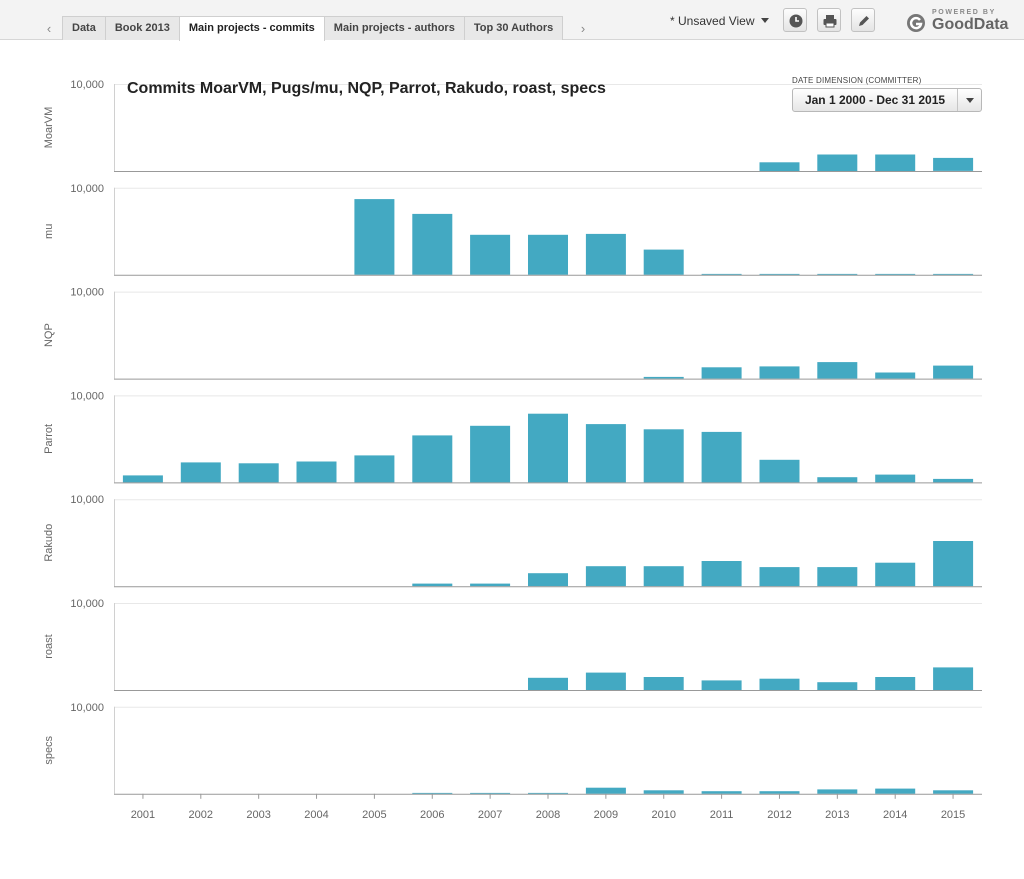 The height and width of the screenshot is (879, 1024). What do you see at coordinates (837, 577) in the screenshot?
I see `bar-rakudo-2013` at bounding box center [837, 577].